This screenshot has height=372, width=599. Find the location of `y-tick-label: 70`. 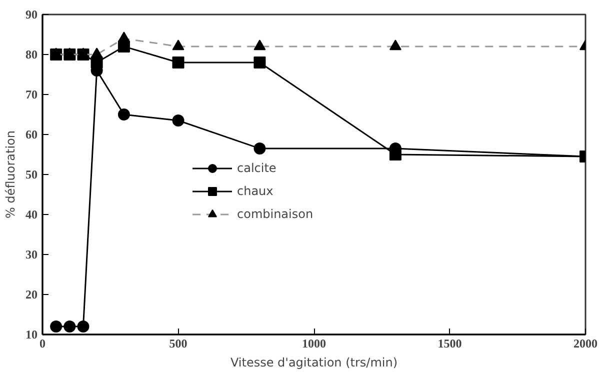

y-tick-label: 70 is located at coordinates (32, 95).